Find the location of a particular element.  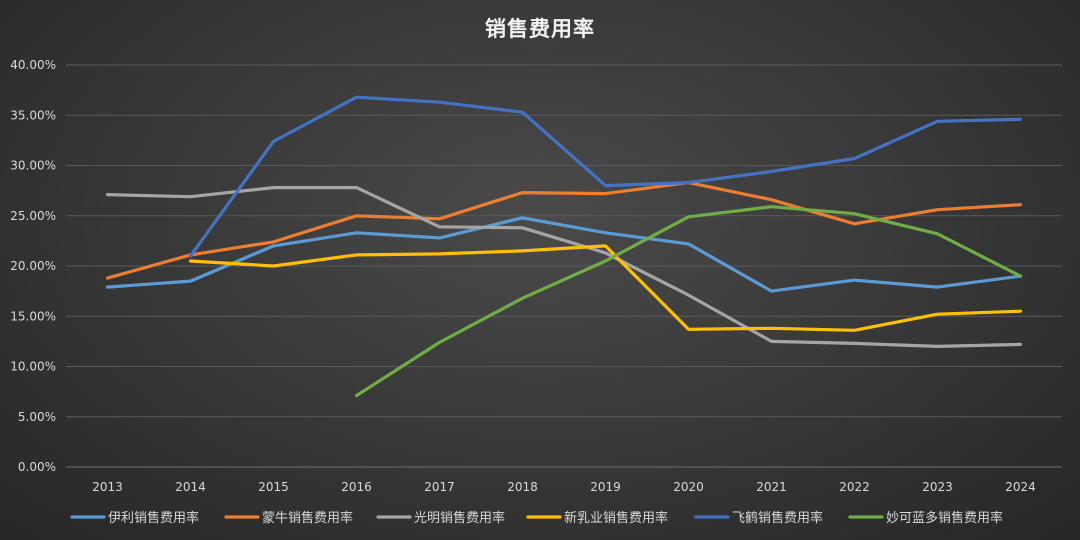

legend-label: 蒙牛销售费用率 is located at coordinates (307, 518).